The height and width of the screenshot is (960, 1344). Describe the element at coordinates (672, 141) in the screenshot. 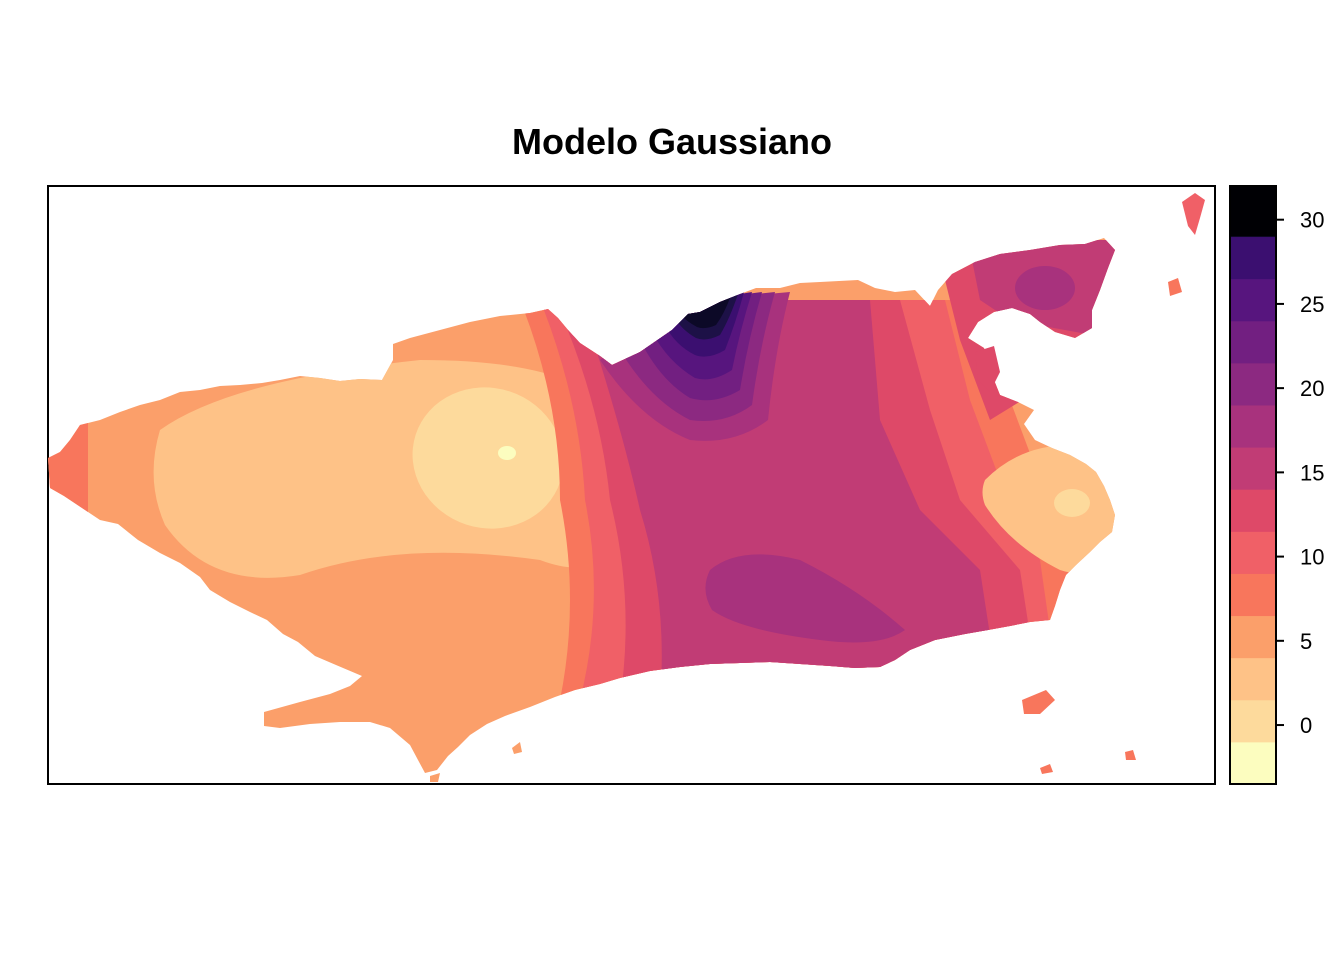

I see `chart-title: Modelo Gaussiano` at that location.